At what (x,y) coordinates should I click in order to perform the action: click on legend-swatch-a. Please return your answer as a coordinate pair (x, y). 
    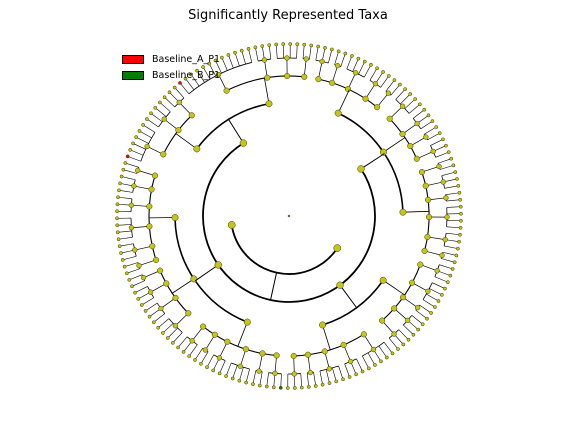
    Looking at the image, I should click on (133, 59).